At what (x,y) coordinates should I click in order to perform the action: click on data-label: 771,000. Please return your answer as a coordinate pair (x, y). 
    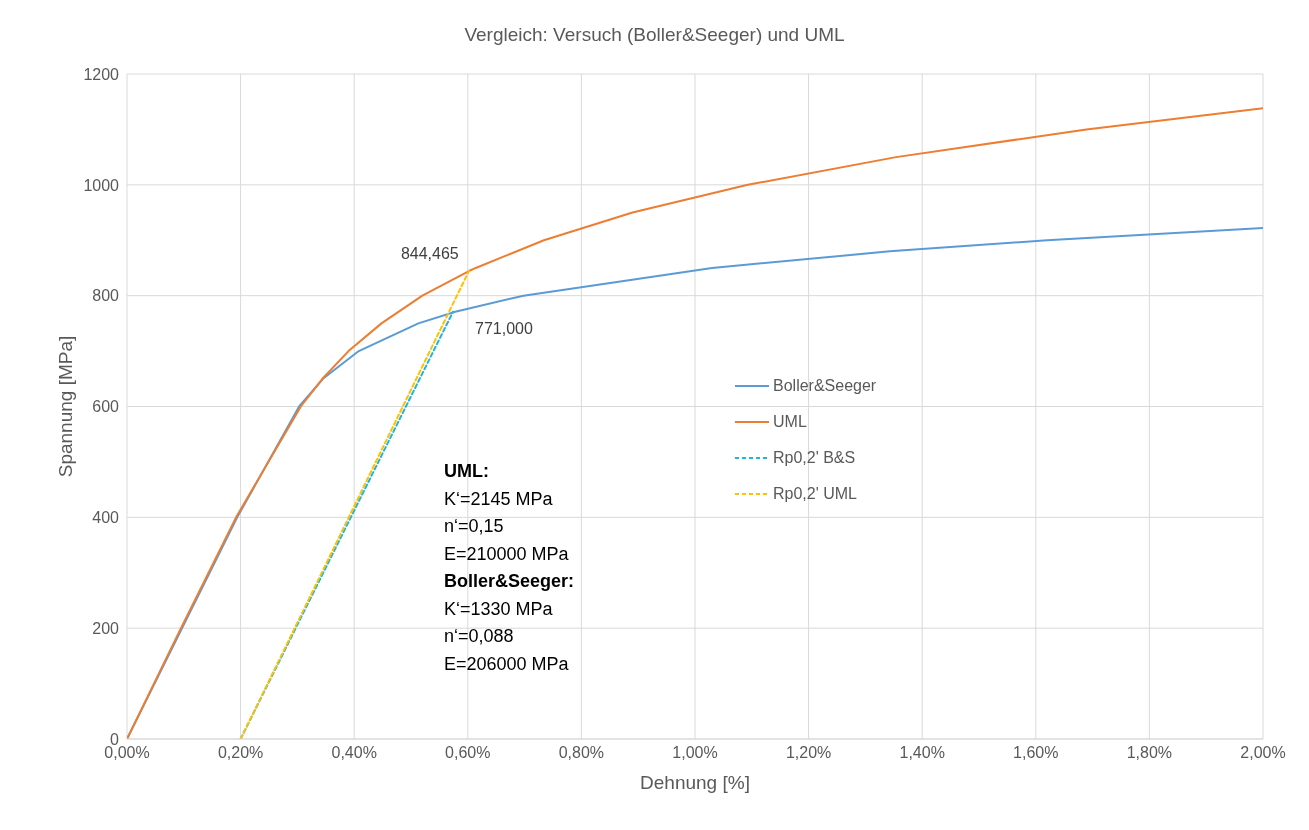
    Looking at the image, I should click on (504, 328).